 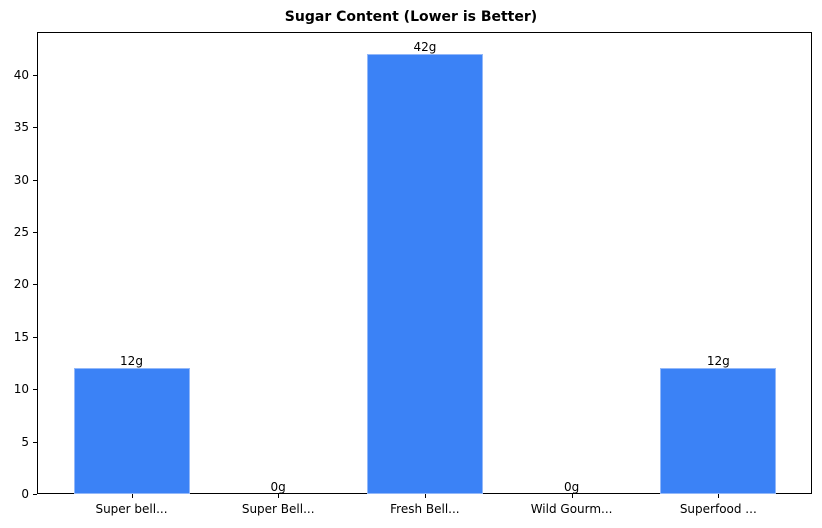 What do you see at coordinates (21, 336) in the screenshot?
I see `y-tick-label: 15` at bounding box center [21, 336].